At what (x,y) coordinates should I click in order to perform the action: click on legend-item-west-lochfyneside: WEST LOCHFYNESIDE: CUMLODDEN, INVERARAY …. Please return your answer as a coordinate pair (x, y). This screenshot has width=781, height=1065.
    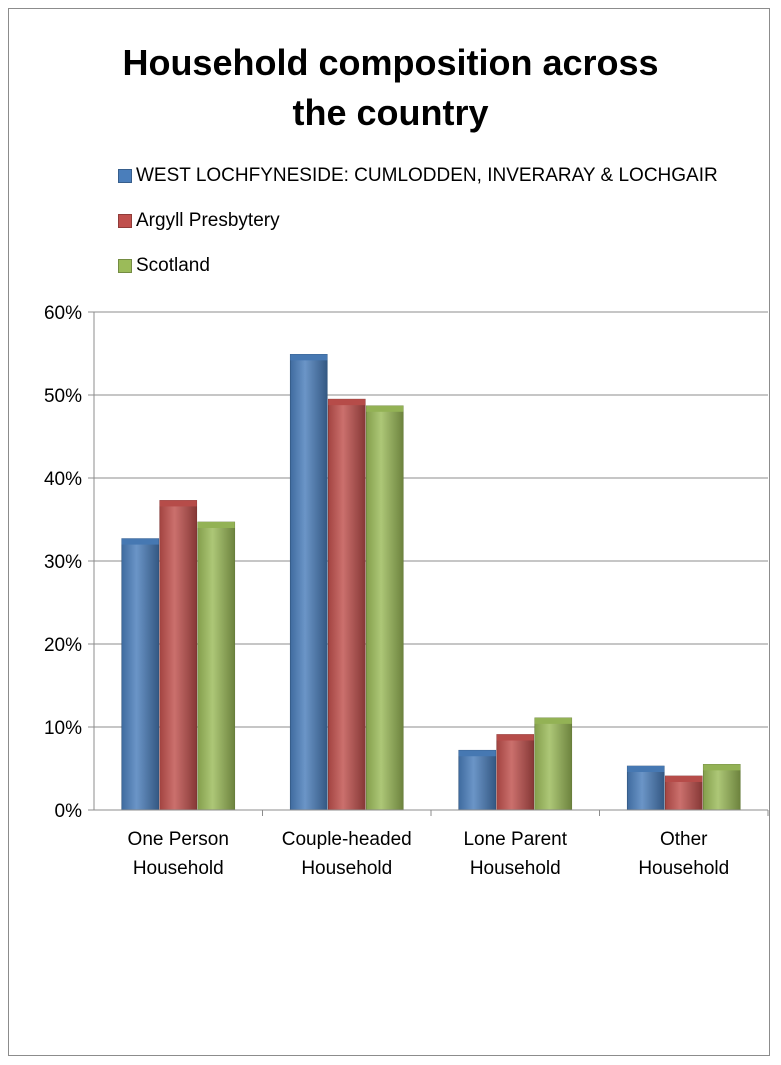
    Looking at the image, I should click on (418, 176).